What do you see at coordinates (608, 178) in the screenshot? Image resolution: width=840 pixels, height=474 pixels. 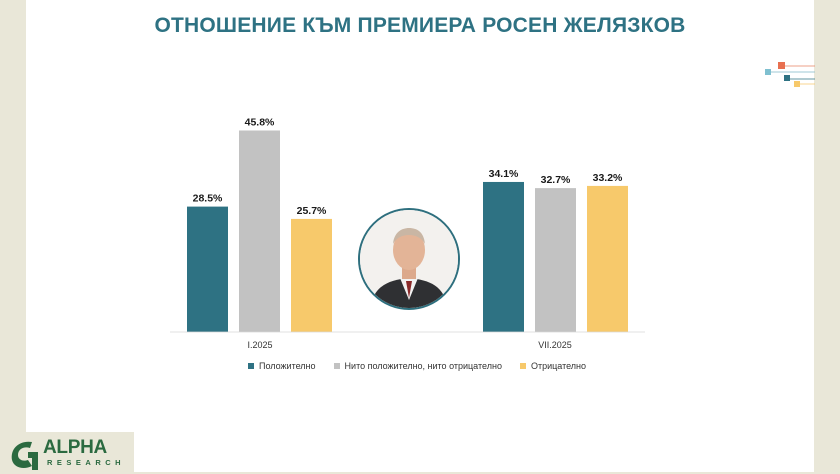 I see `data-label-2-3: 33.2%` at bounding box center [608, 178].